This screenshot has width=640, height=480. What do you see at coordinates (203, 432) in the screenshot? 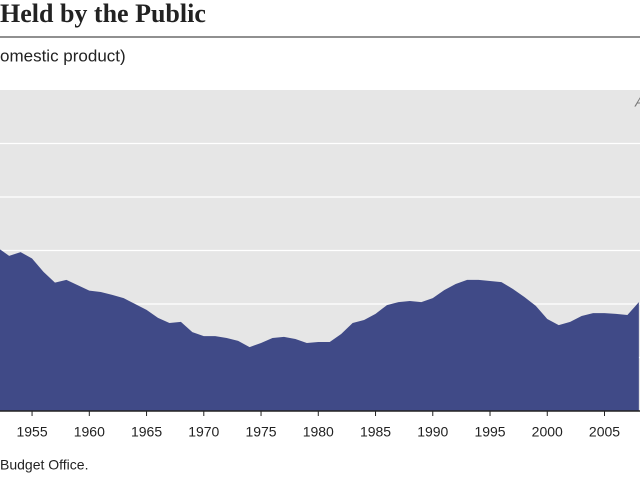
I see `x-tick-label: 1970` at bounding box center [203, 432].